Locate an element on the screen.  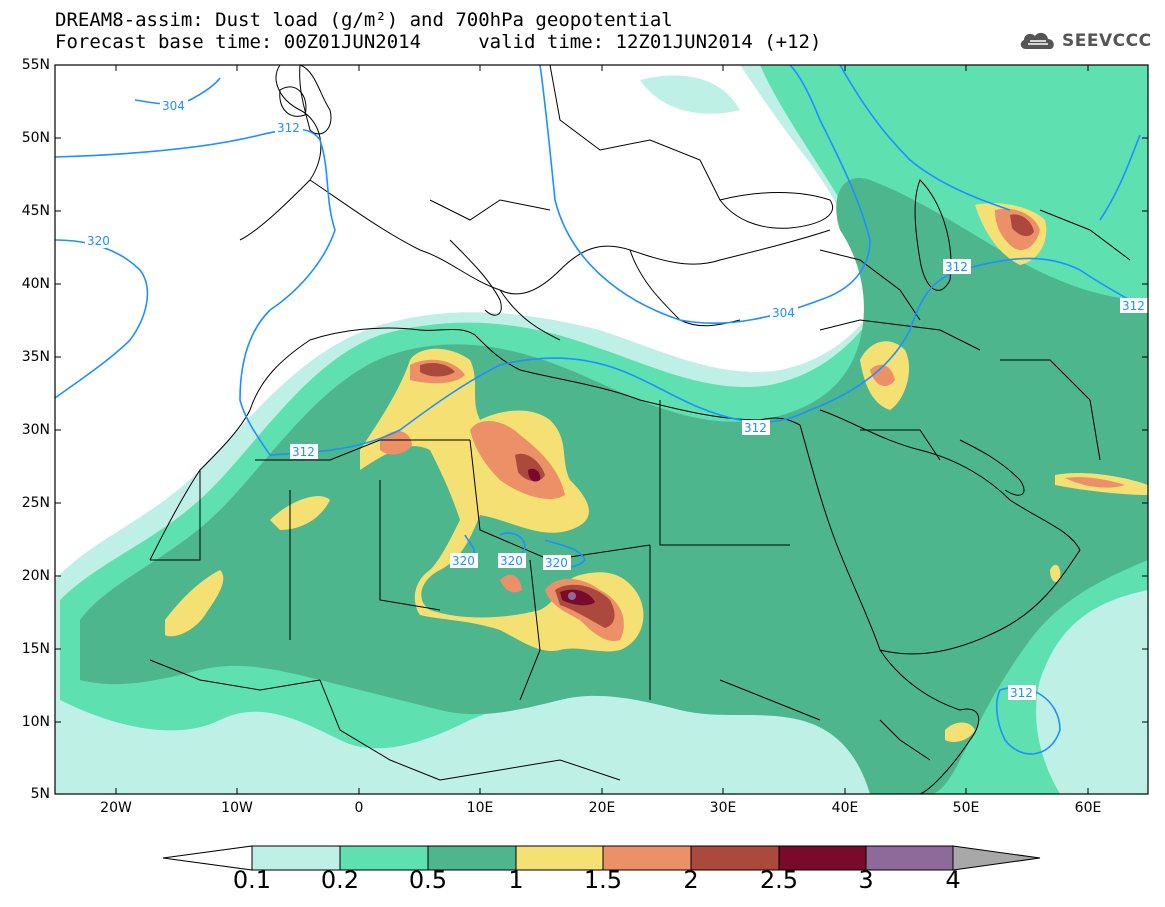
lon-label: 10E is located at coordinates (480, 808).